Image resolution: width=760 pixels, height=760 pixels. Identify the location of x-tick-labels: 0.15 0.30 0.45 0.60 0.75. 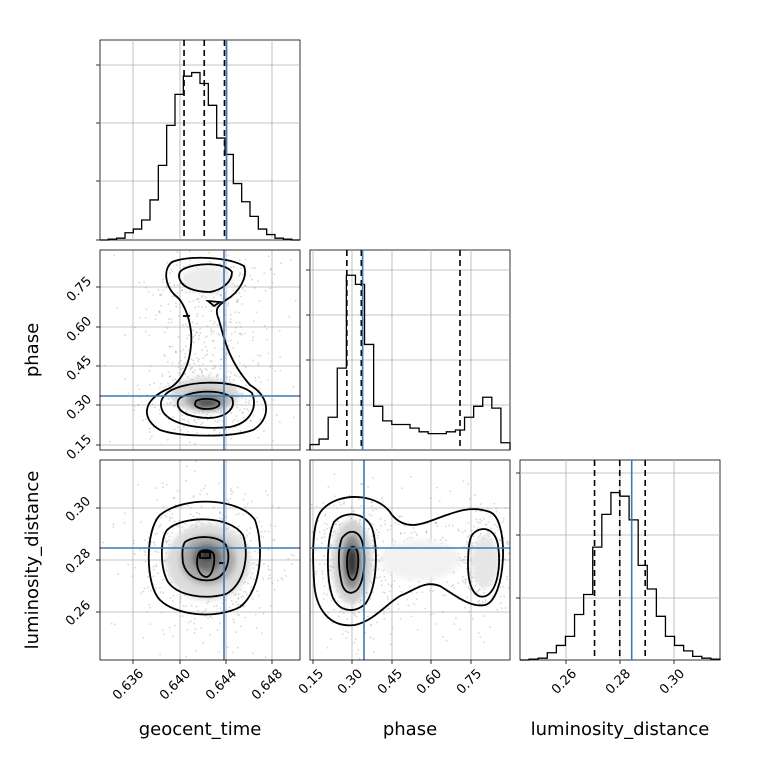
(390, 681).